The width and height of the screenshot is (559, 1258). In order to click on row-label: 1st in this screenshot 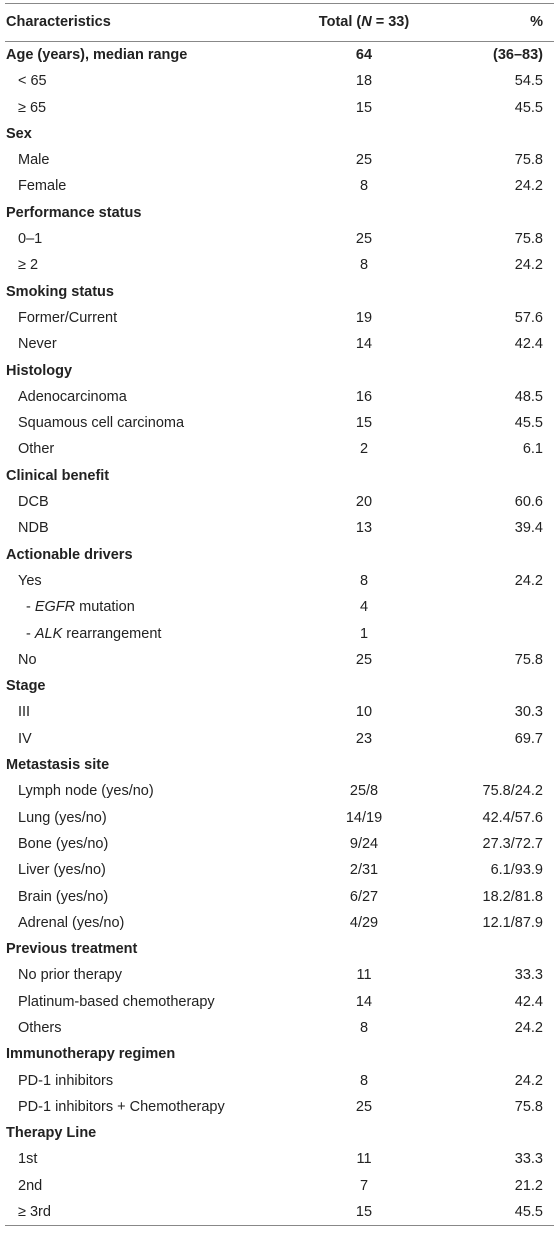, I will do `click(28, 1159)`.